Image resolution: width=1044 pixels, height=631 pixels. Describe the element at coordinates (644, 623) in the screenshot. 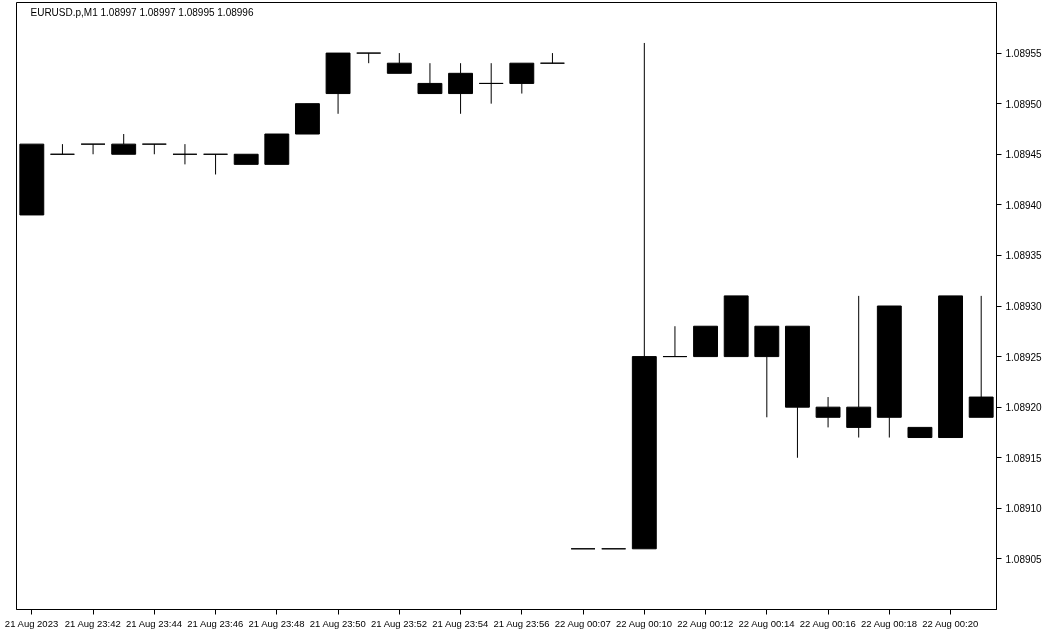

I see `x-tick-label: 22 Aug 00:10` at that location.